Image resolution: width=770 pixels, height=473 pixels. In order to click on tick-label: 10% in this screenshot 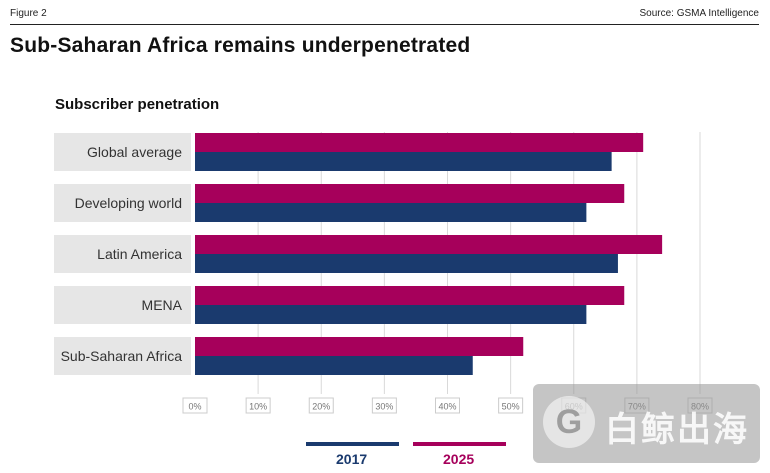, I will do `click(258, 407)`.